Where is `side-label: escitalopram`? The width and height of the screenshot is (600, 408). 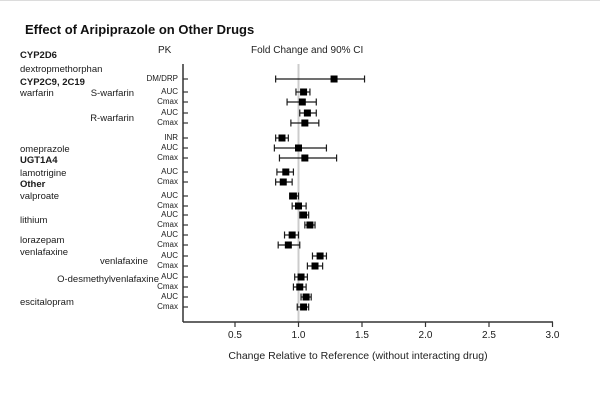 side-label: escitalopram is located at coordinates (47, 302).